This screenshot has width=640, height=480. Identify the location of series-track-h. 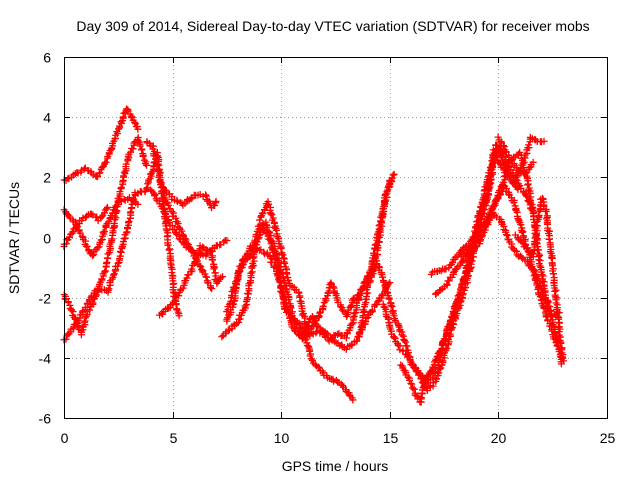
(191, 280).